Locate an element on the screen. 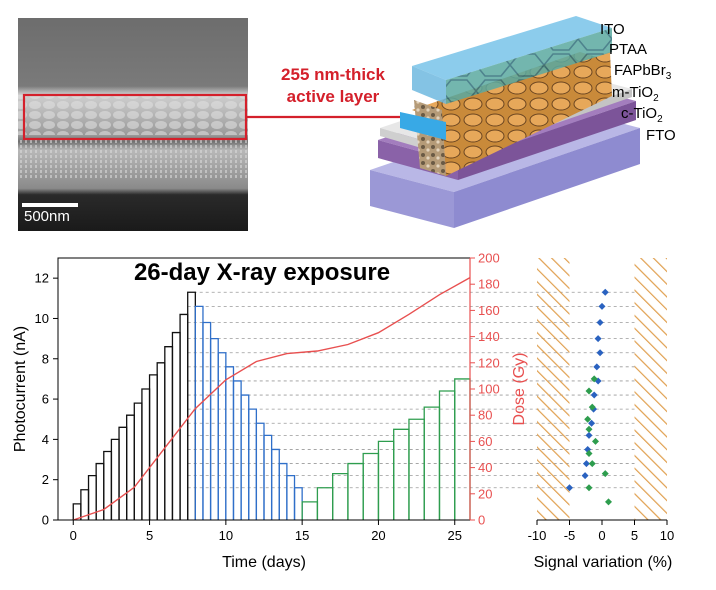  dose-tick-label: 20 is located at coordinates (485, 493).